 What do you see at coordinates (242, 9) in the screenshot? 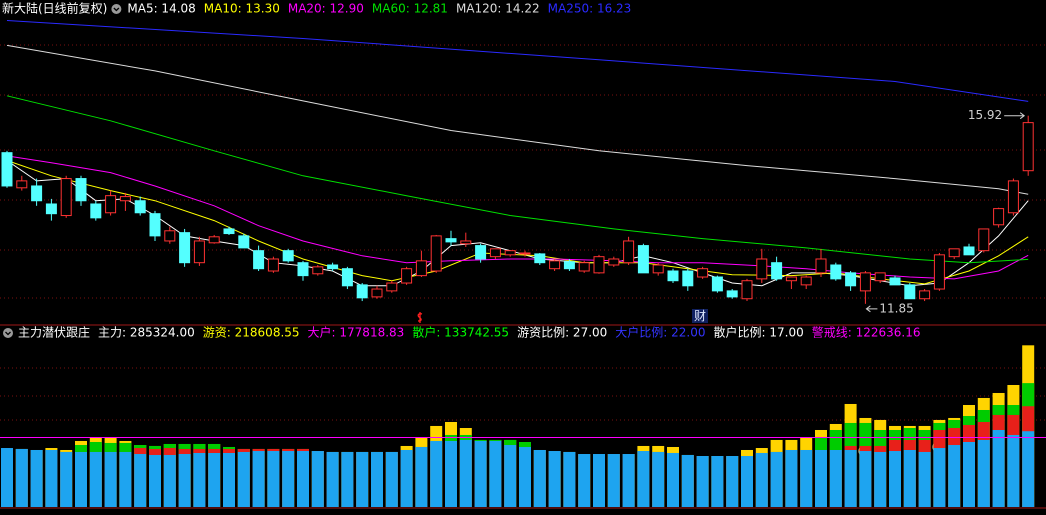
I see `legend-label: MA10: 13.30` at bounding box center [242, 9].